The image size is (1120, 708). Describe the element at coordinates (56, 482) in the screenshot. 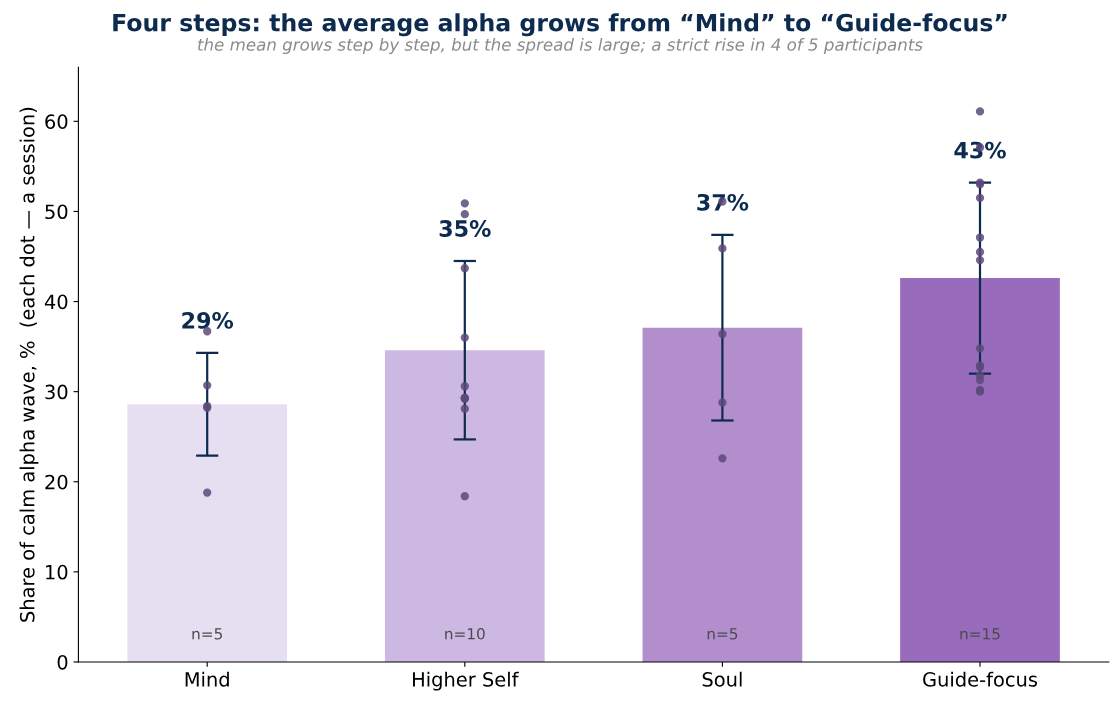

I see `y-tick-label: 20` at that location.